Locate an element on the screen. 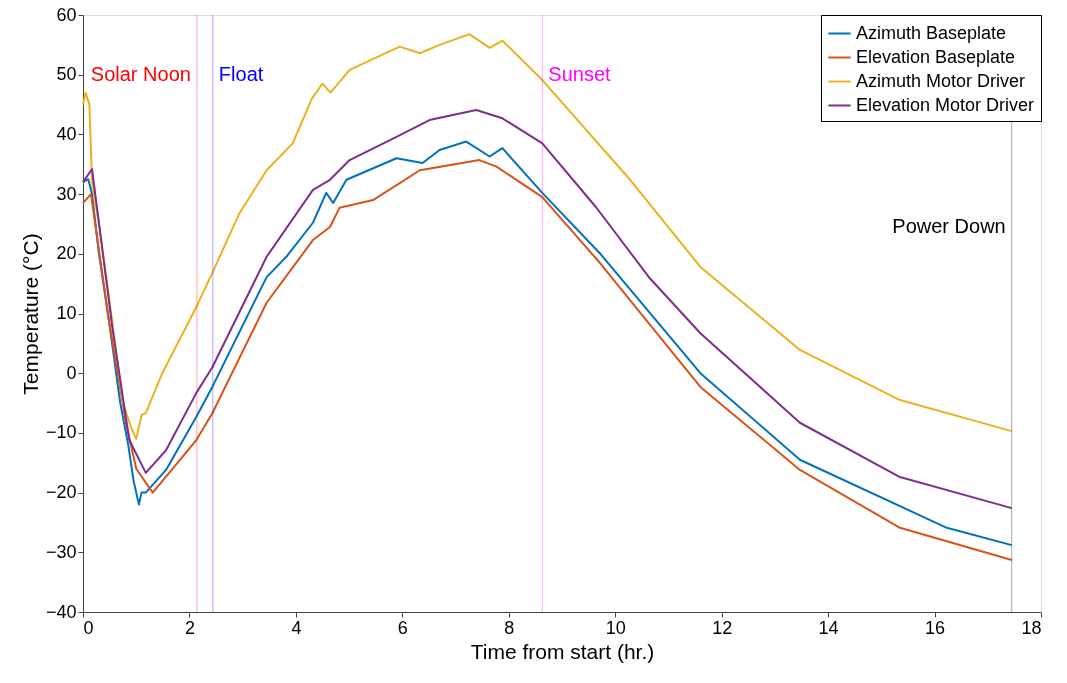  ref-line-label: Sunset is located at coordinates (580, 73).